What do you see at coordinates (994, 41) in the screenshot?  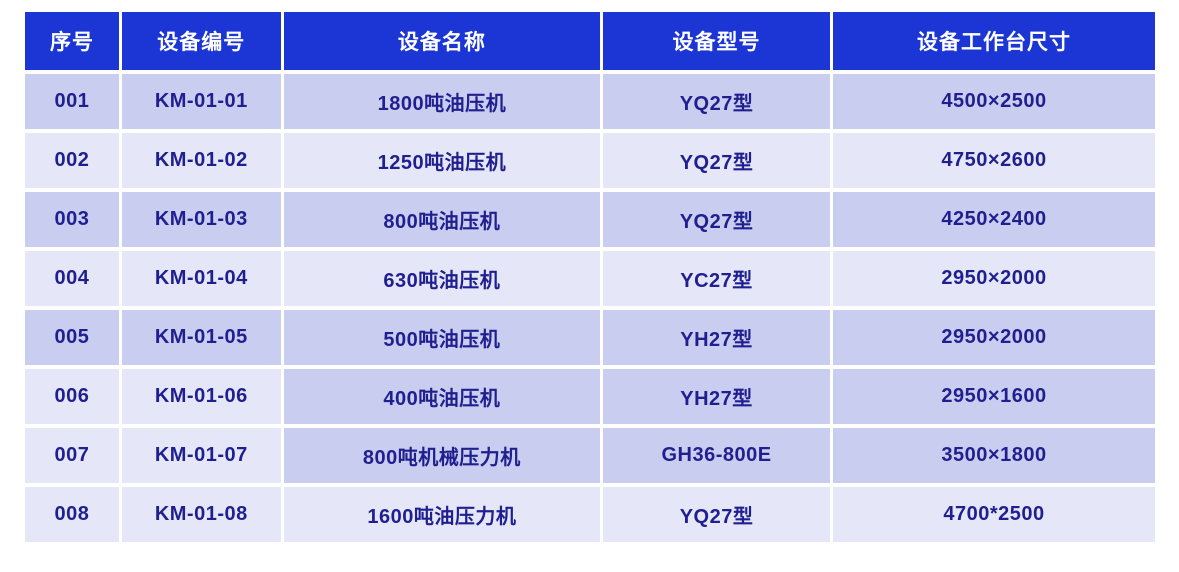 I see `column-header-size: 设备工作台尺寸` at bounding box center [994, 41].